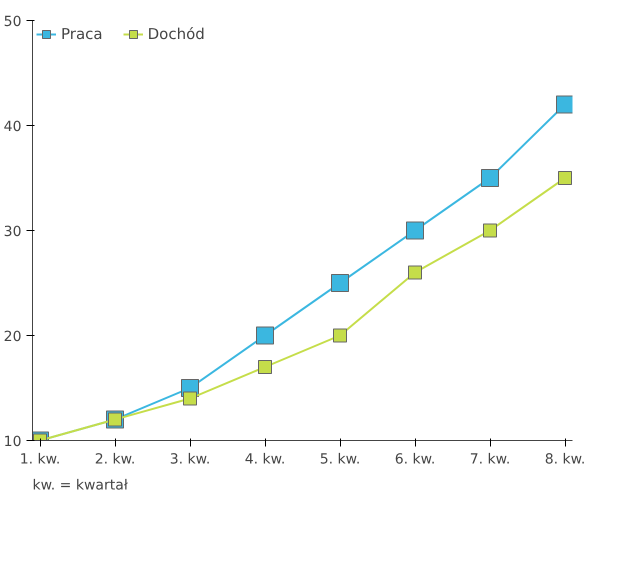 This screenshot has width=617, height=561. What do you see at coordinates (115, 460) in the screenshot?
I see `x-tick-label: 2. kw.` at bounding box center [115, 460].